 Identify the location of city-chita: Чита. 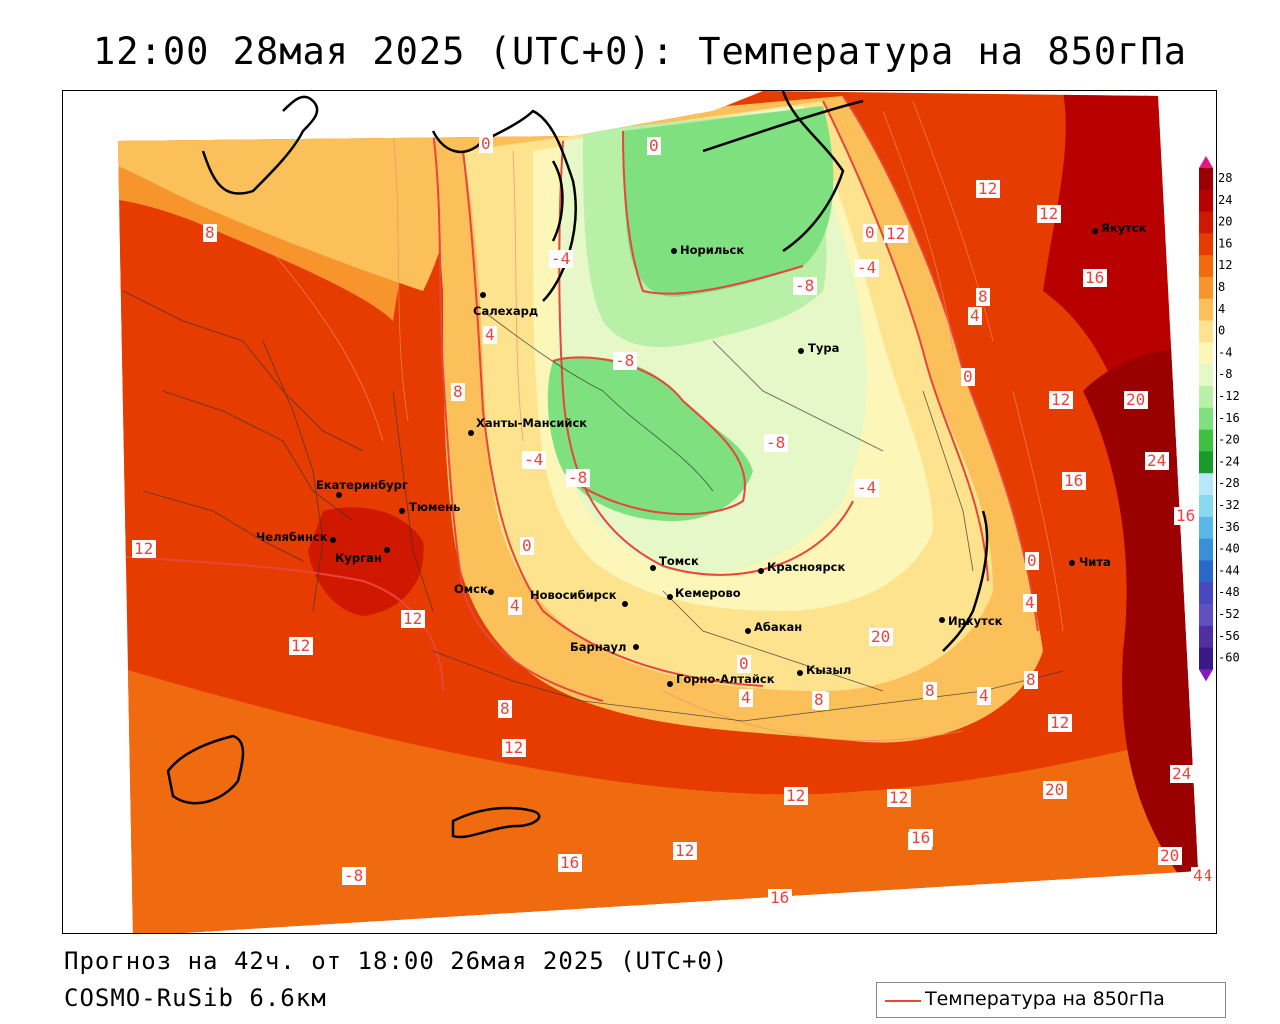
(1090, 562).